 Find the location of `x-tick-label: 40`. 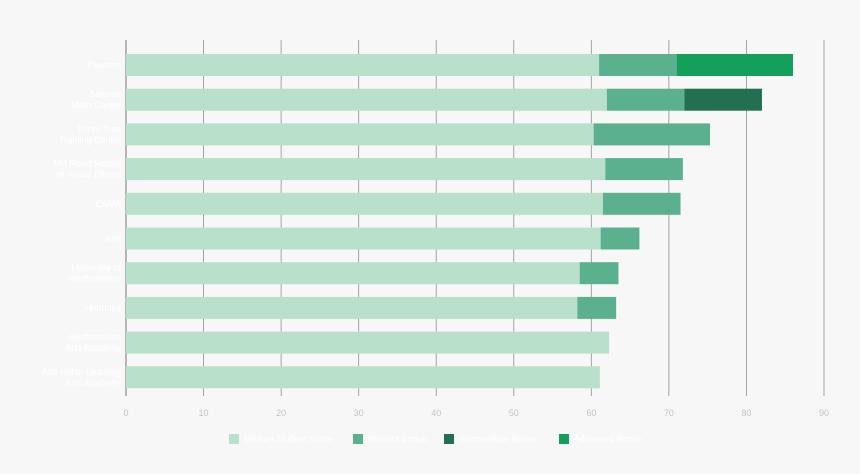

x-tick-label: 40 is located at coordinates (436, 413).